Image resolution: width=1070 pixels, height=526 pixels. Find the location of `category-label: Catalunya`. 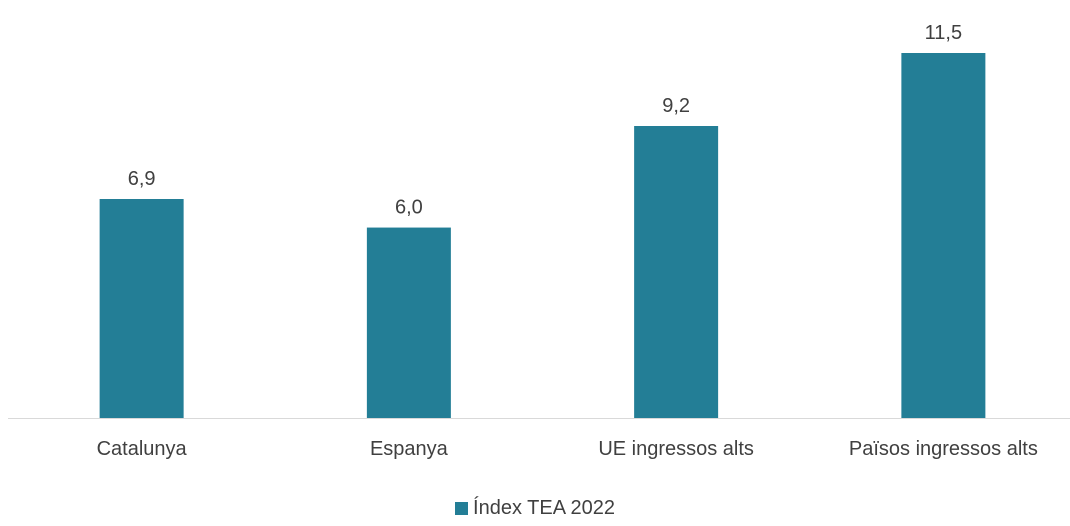

category-label: Catalunya is located at coordinates (142, 449).